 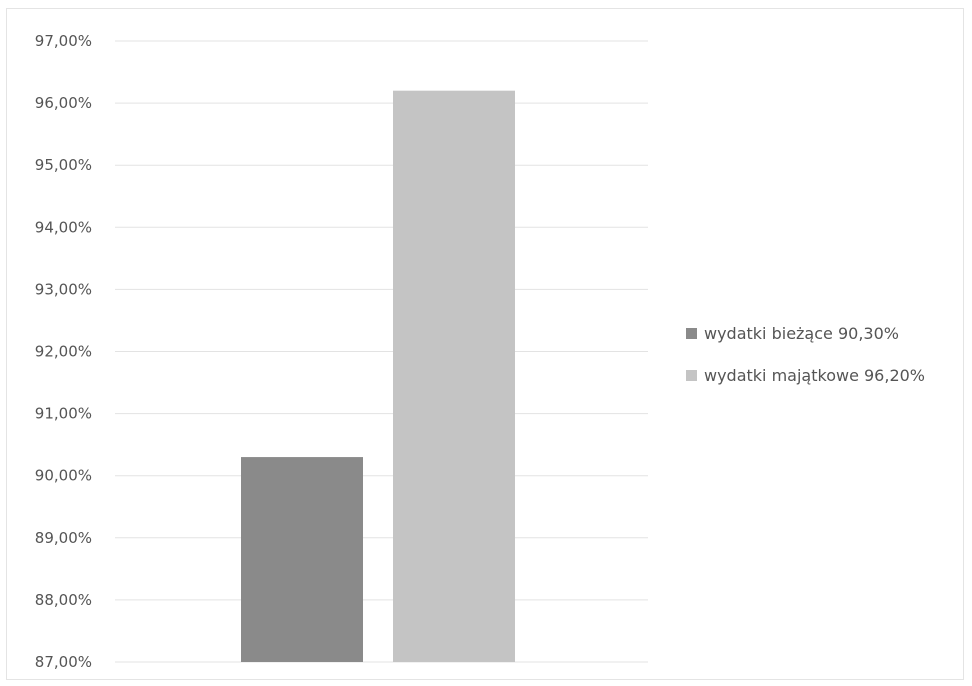 What do you see at coordinates (801, 333) in the screenshot?
I see `legend-label: wydatki bieżące 90,30%` at bounding box center [801, 333].